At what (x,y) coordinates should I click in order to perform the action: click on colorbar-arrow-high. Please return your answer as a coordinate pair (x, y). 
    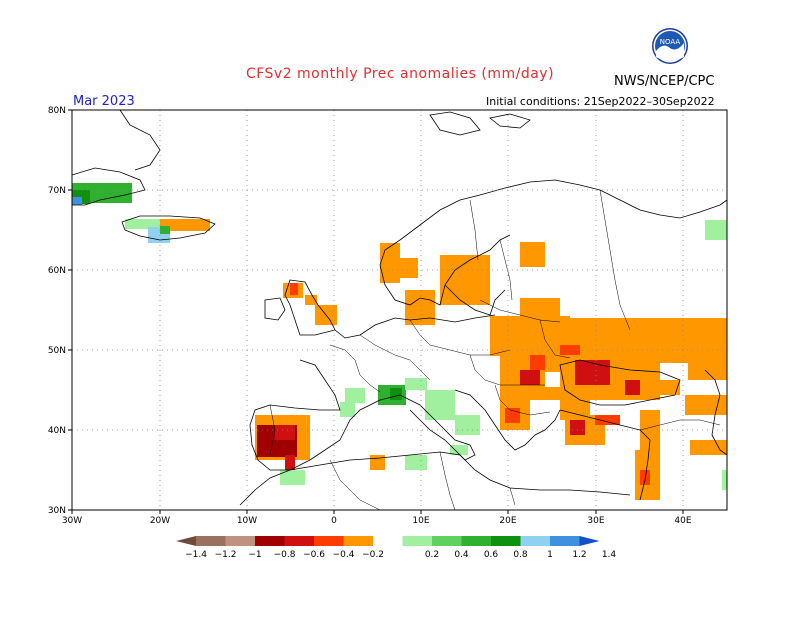
    Looking at the image, I should click on (589, 541).